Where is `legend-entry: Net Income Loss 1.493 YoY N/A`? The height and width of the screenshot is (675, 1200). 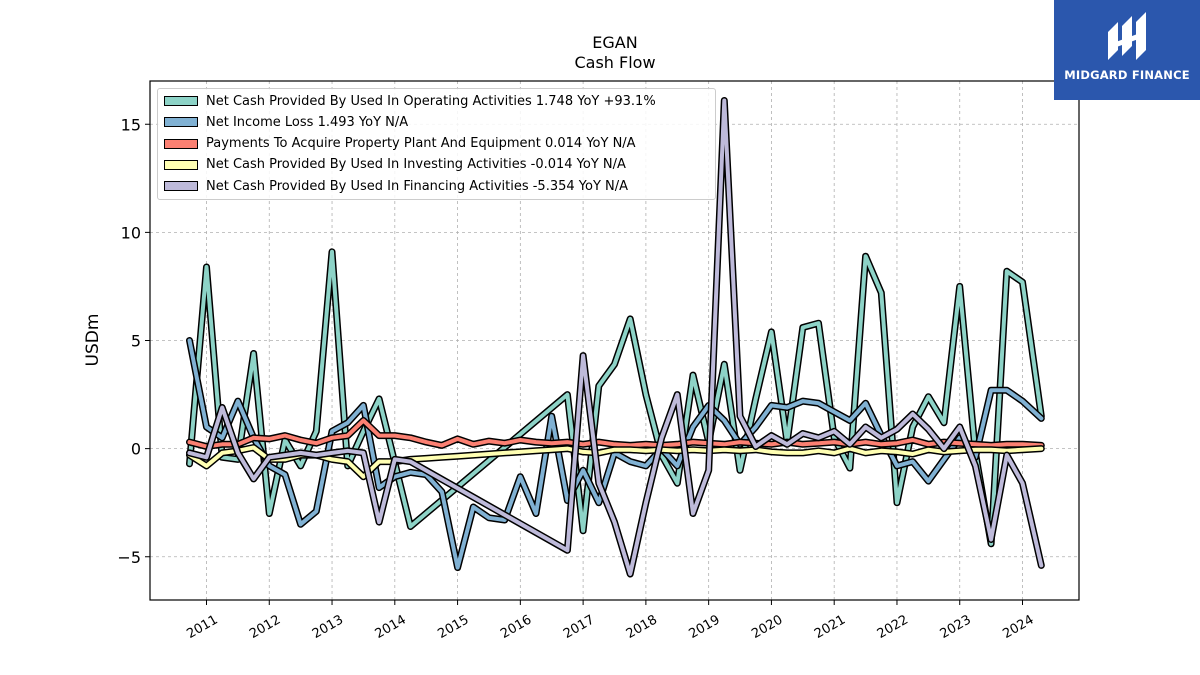 legend-entry: Net Income Loss 1.493 YoY N/A is located at coordinates (286, 122).